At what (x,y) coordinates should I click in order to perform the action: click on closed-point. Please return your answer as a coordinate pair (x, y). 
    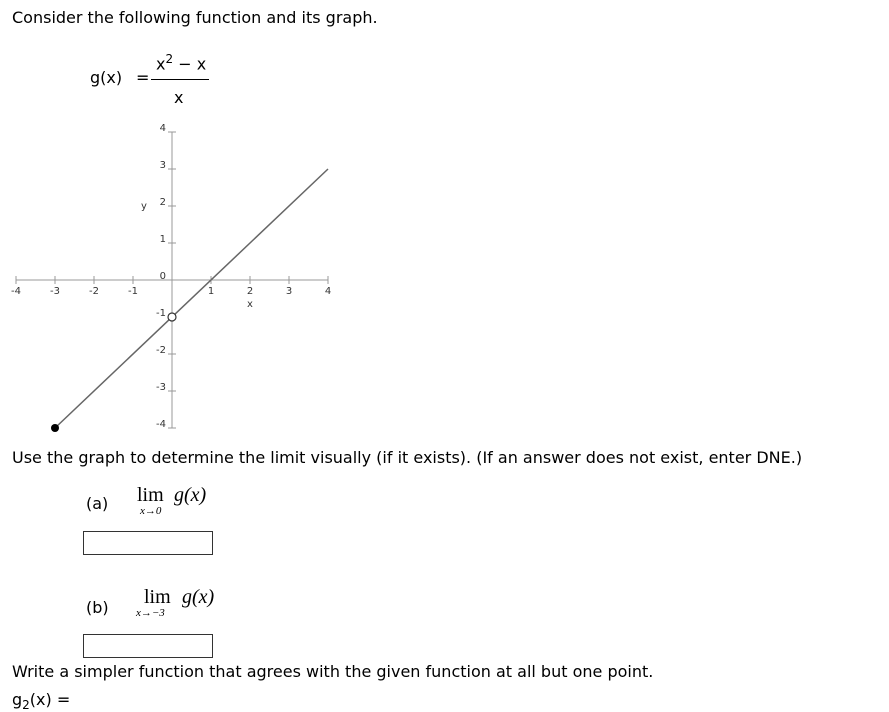
    Looking at the image, I should click on (55, 428).